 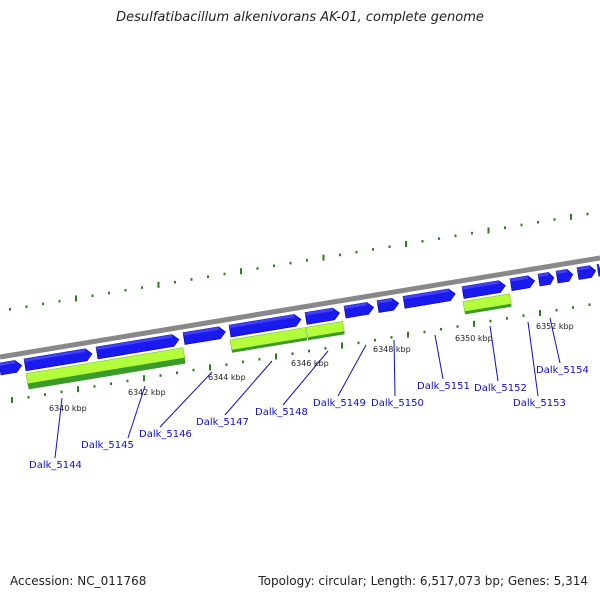 What do you see at coordinates (310, 363) in the screenshot?
I see `kbp-tick-label: 6346 kbp` at bounding box center [310, 363].